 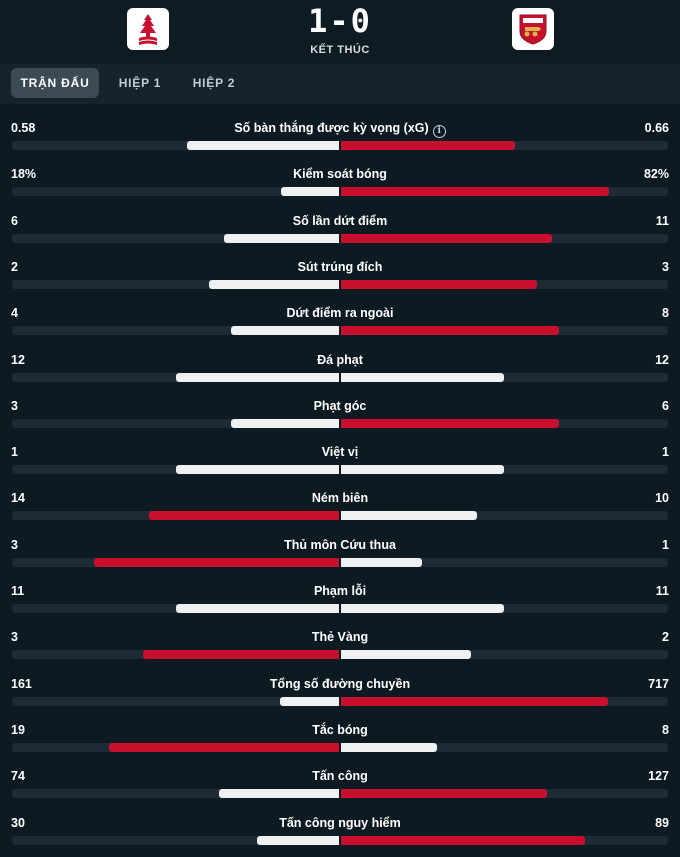 I want to click on stat-row: 1 Việt vị 1, so click(x=340, y=452).